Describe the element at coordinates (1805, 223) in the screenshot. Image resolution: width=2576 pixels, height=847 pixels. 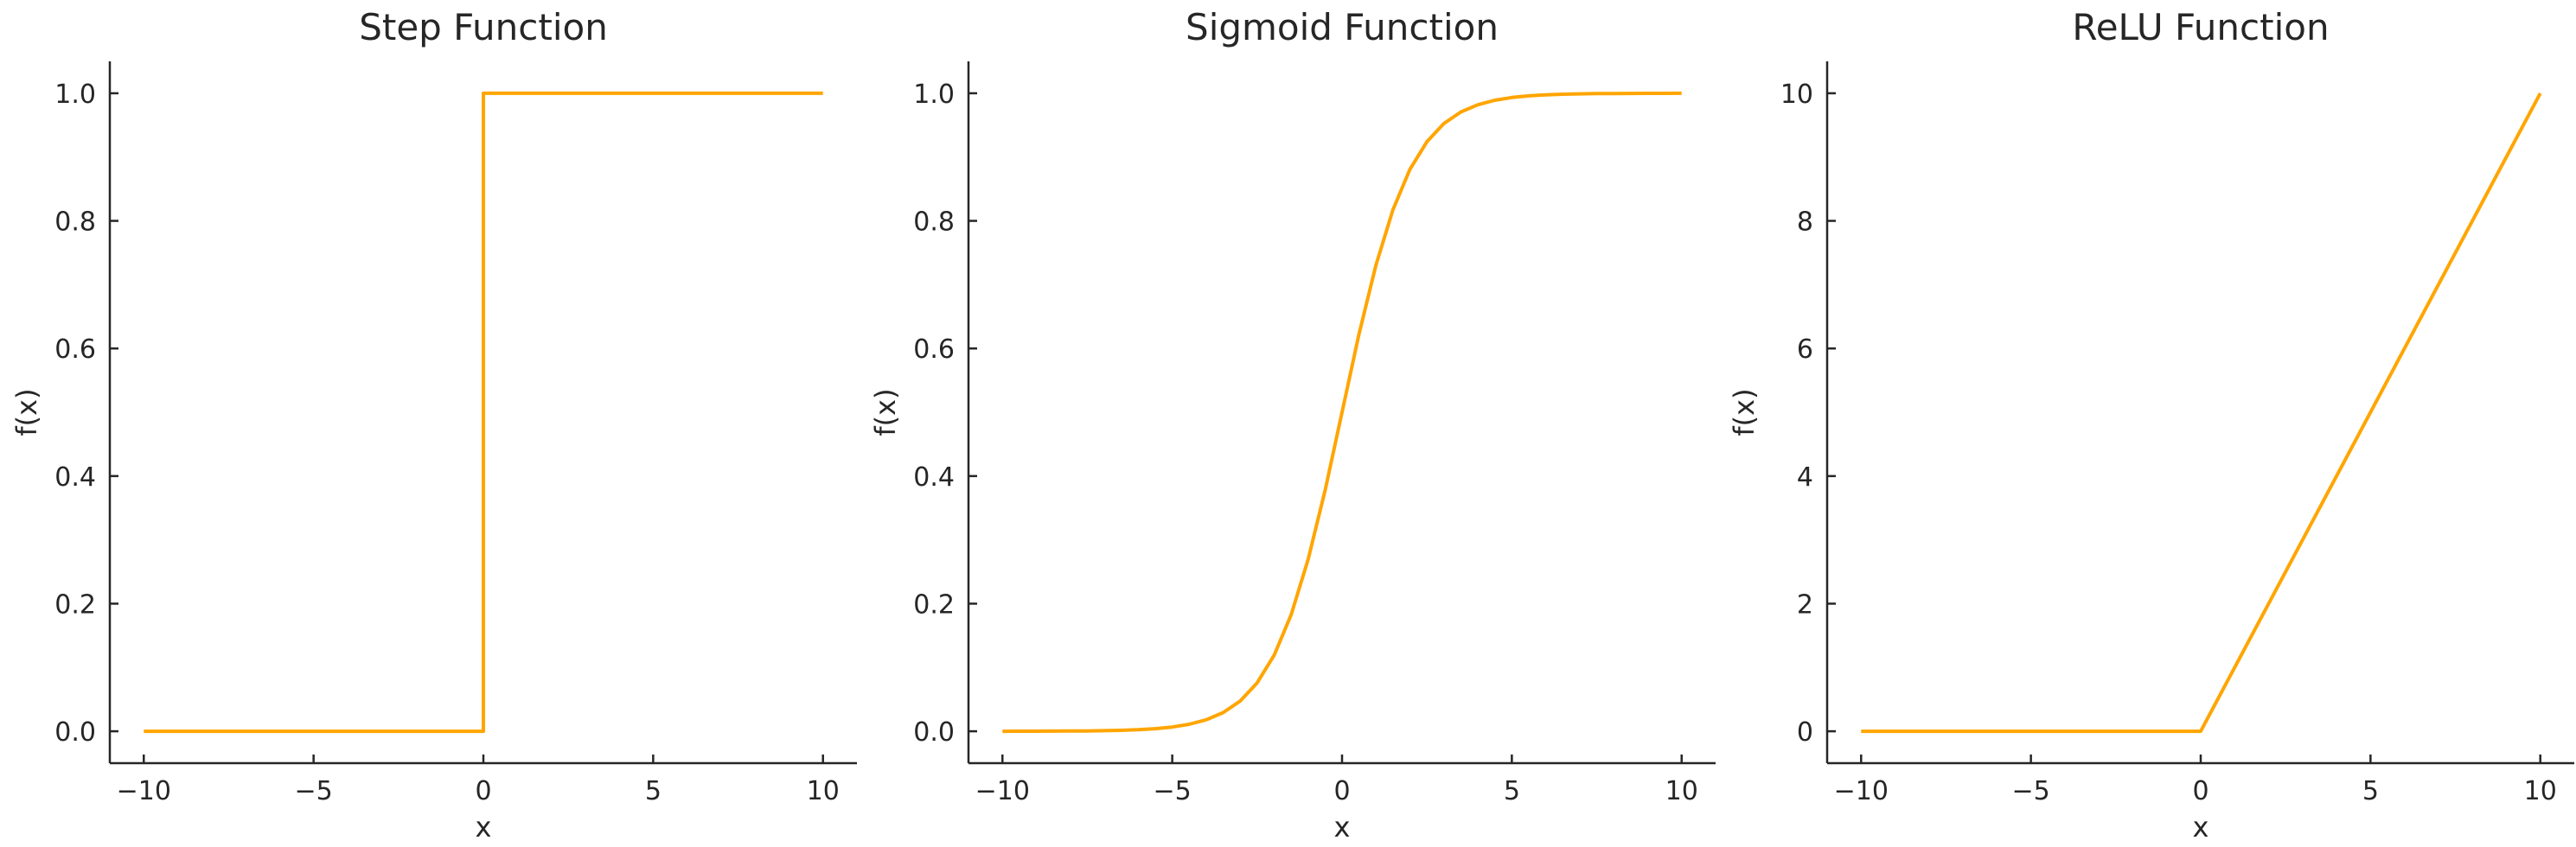
I see `y-tick-label: 8` at that location.